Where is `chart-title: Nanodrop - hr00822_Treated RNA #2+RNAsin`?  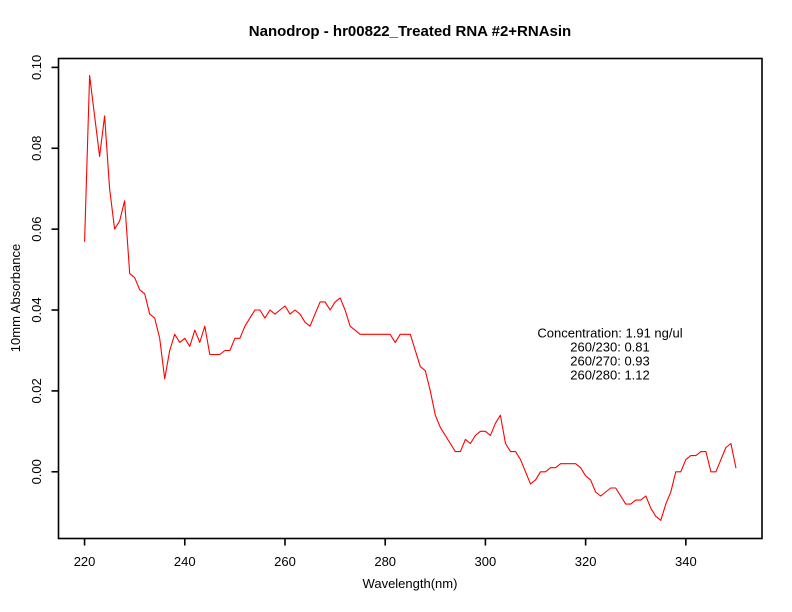 chart-title: Nanodrop - hr00822_Treated RNA #2+RNAsin is located at coordinates (410, 31).